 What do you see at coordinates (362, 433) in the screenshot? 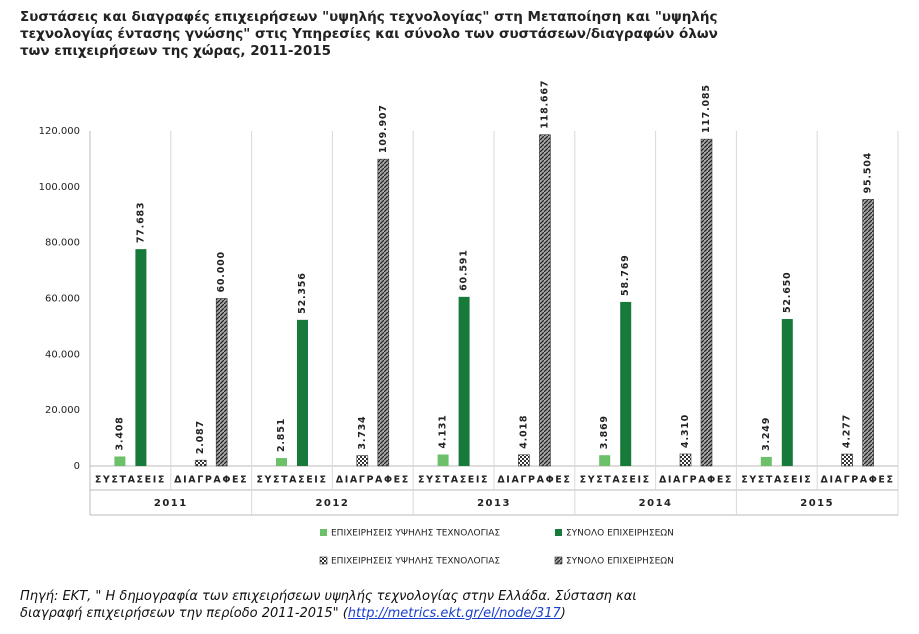
I see `value-label: 3.734` at bounding box center [362, 433].